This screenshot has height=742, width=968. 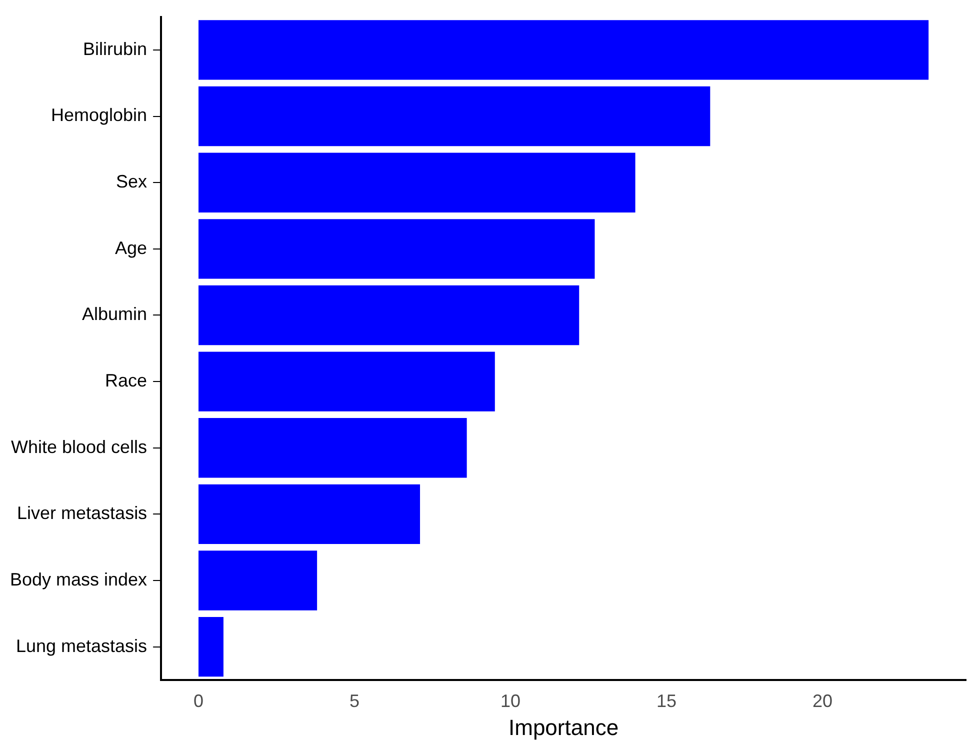 What do you see at coordinates (79, 446) in the screenshot?
I see `y-tick-label: White blood cells` at bounding box center [79, 446].